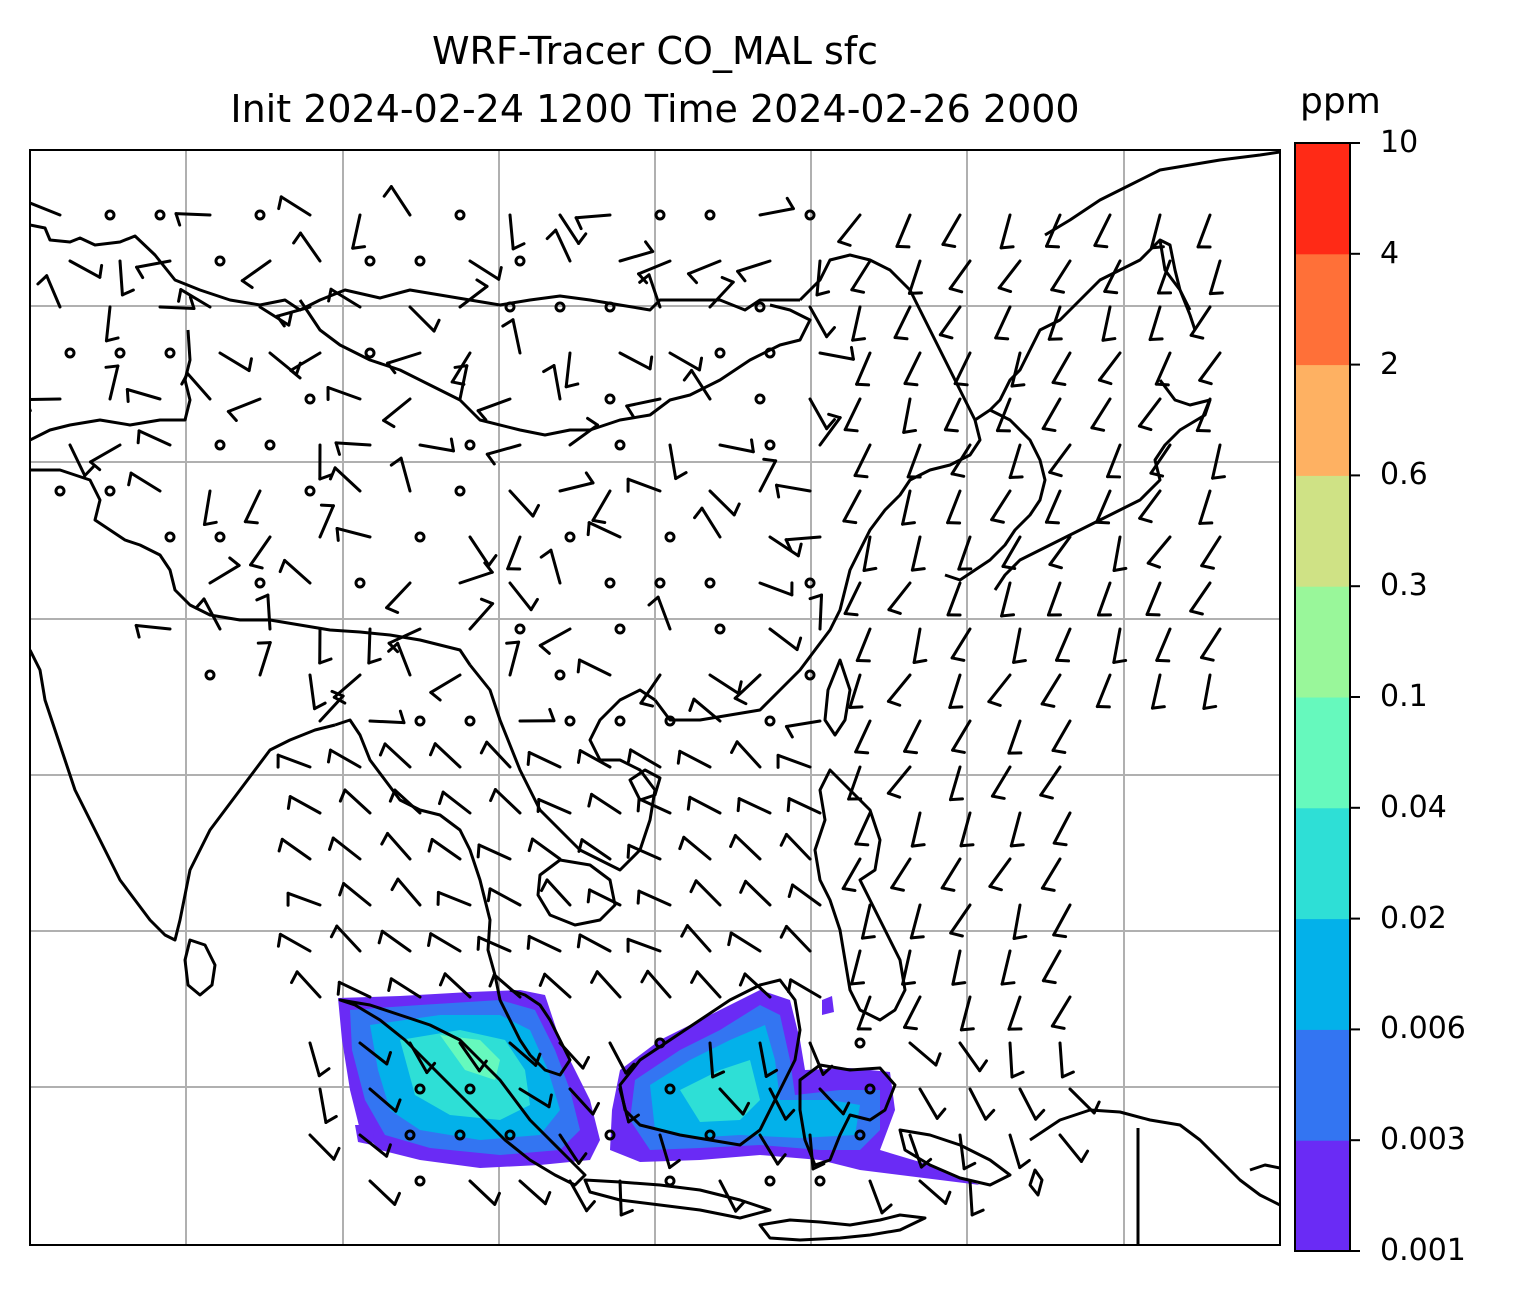 This screenshot has height=1306, width=1528. I want to click on coastline-india, so click(183, 795).